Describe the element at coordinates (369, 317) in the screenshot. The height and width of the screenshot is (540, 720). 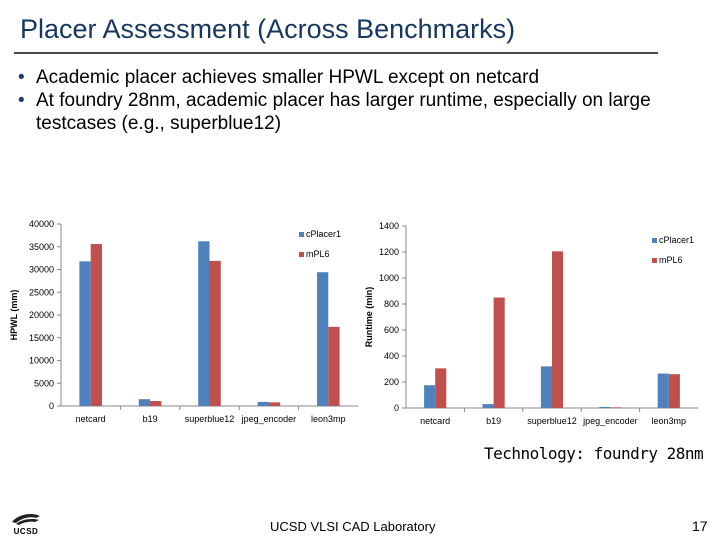
I see `y-axis-label: Runtime (min)` at that location.